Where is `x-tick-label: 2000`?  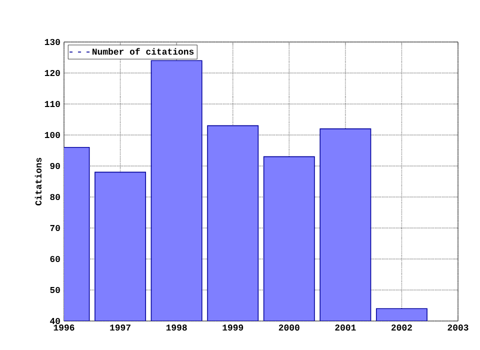
x-tick-label: 2000 is located at coordinates (289, 327).